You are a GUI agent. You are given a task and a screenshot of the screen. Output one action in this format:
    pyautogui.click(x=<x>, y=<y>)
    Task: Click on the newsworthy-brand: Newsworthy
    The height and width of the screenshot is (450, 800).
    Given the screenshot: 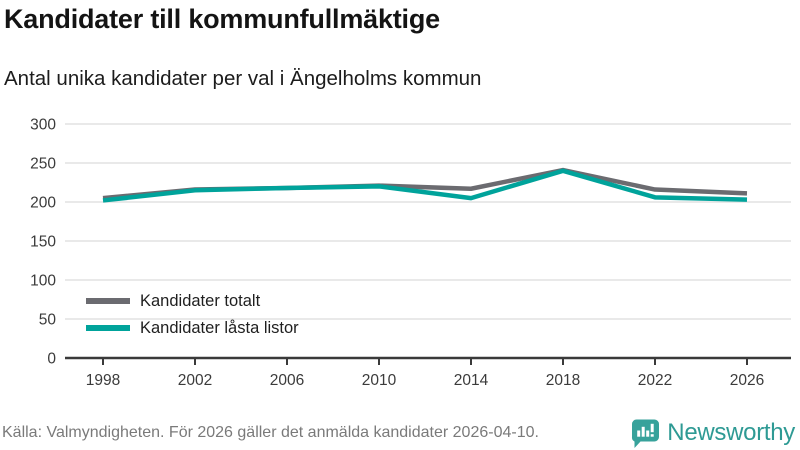 What is the action you would take?
    pyautogui.click(x=712, y=433)
    